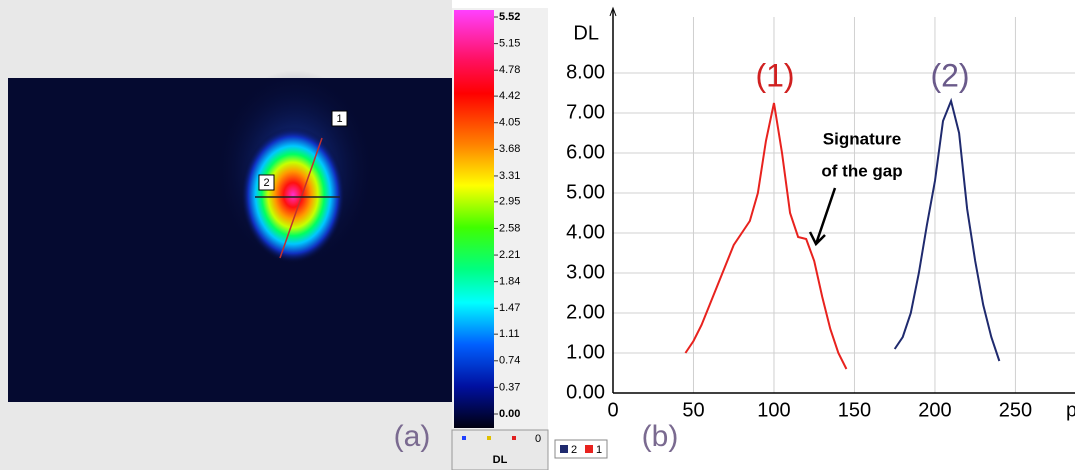 The height and width of the screenshot is (470, 1075). Describe the element at coordinates (934, 410) in the screenshot. I see `x-tick-label: 200` at that location.